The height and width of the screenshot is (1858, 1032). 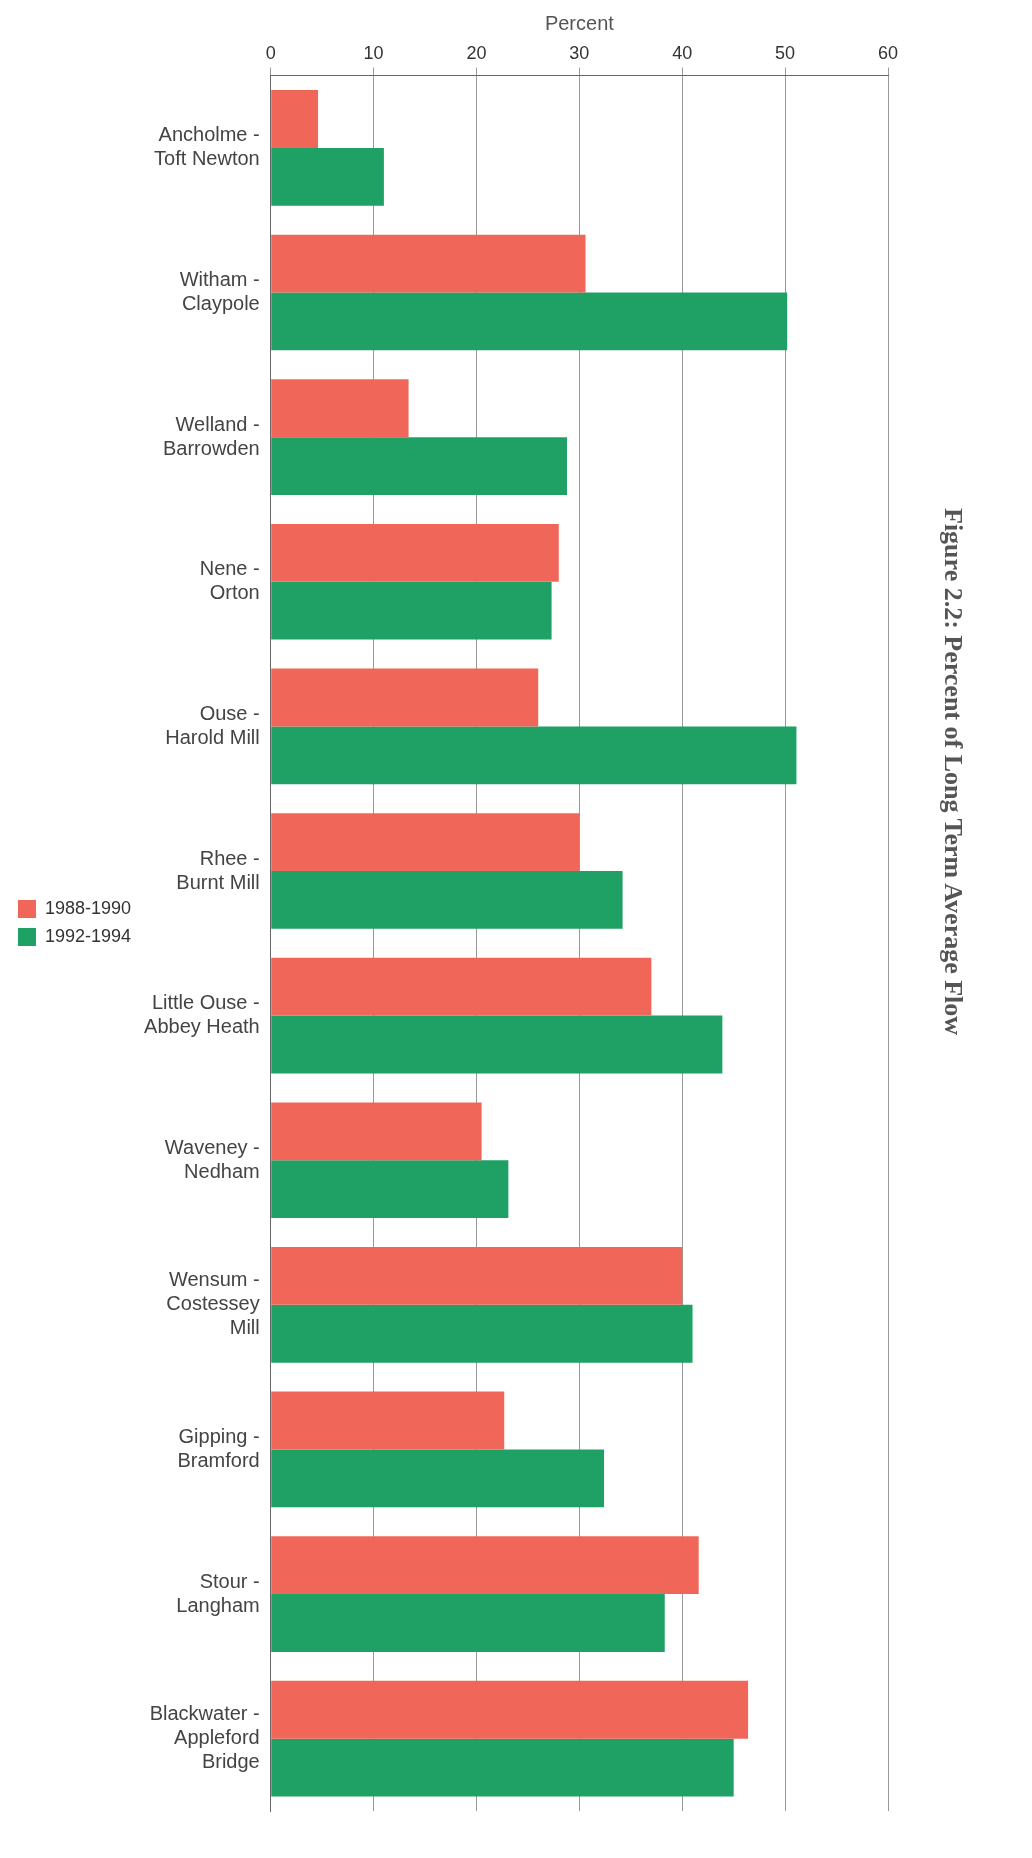 I want to click on legend-label: 1992-1994, so click(x=88, y=935).